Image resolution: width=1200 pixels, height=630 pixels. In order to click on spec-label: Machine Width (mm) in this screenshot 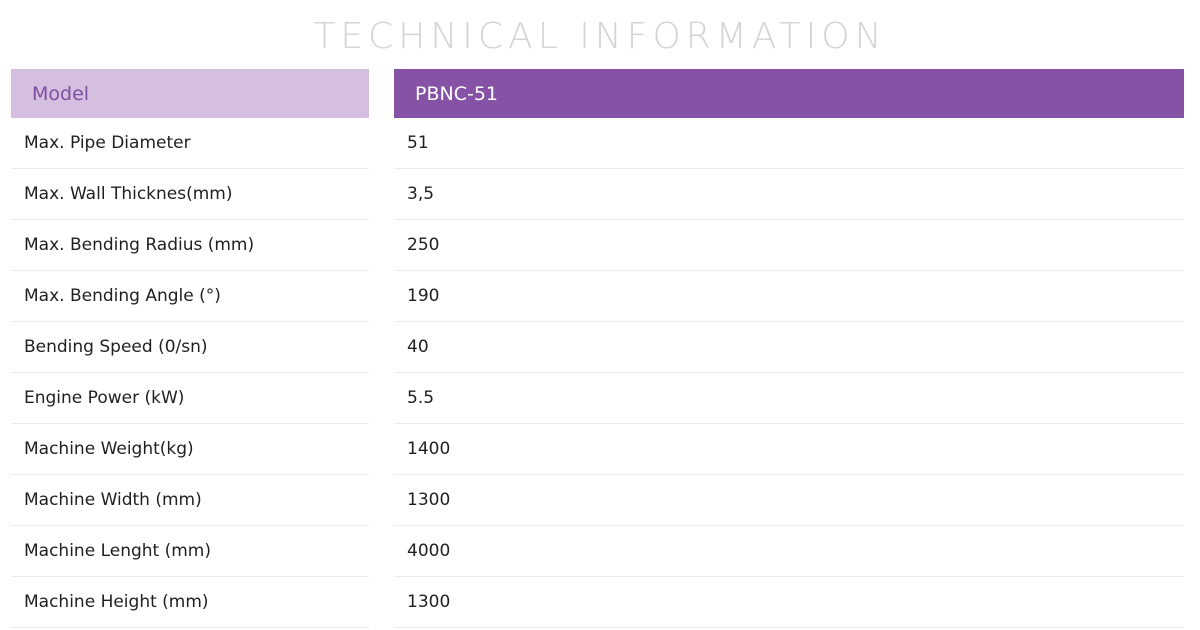, I will do `click(190, 500)`.